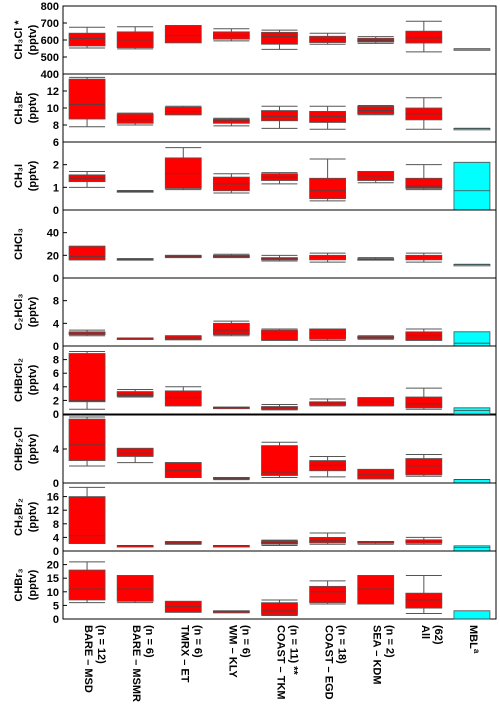 This screenshot has height=713, width=500. What do you see at coordinates (19, 108) in the screenshot?
I see `y-axis-label: CH₃Br` at bounding box center [19, 108].